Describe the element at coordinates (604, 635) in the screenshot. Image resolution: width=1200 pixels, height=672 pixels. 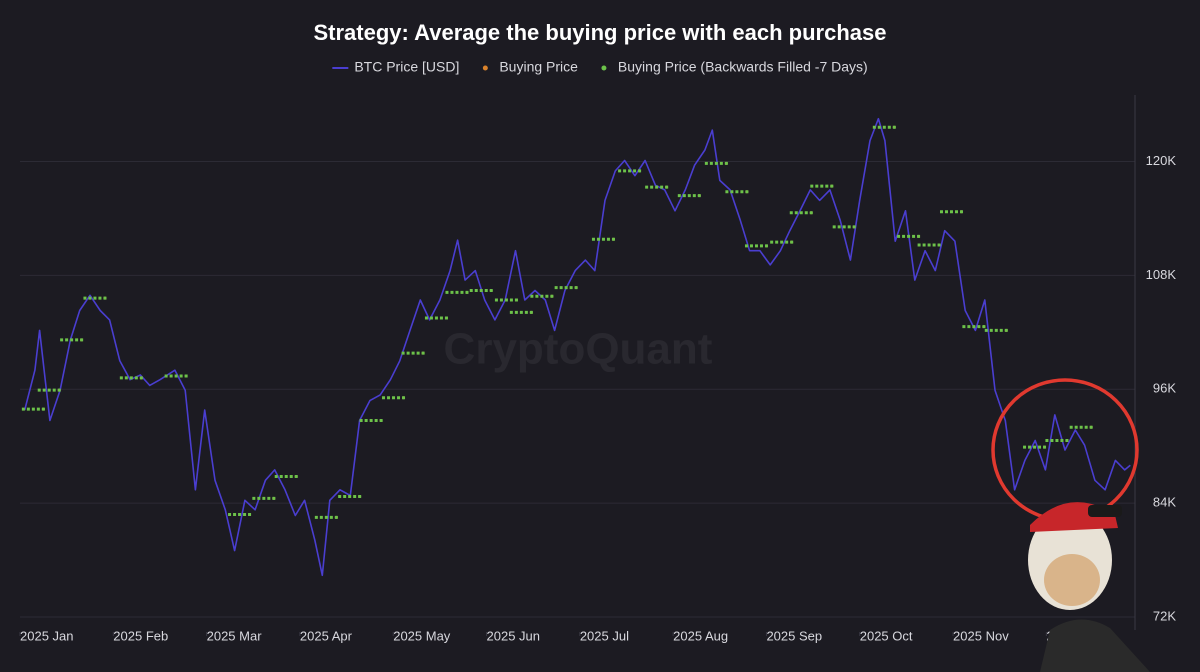
I see `x-tick-label: 2025 Jul` at that location.